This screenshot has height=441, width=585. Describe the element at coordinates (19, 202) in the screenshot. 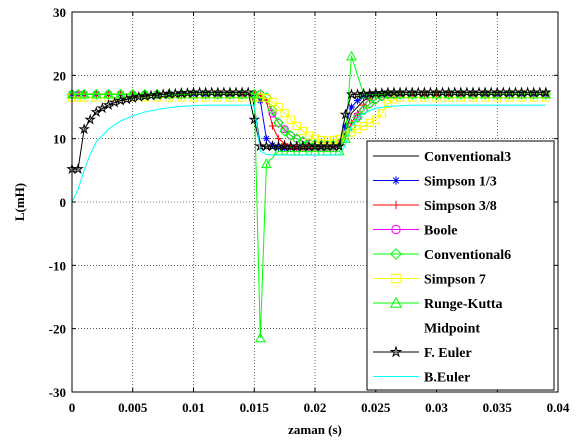

I see `y-axis-label: L(mH)` at that location.